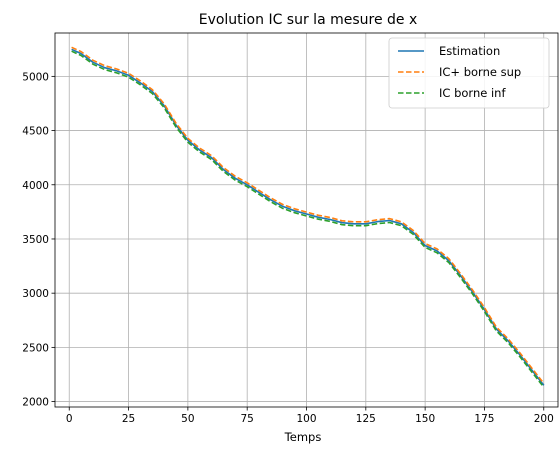  What do you see at coordinates (69, 419) in the screenshot?
I see `x-tick-label: 0` at bounding box center [69, 419].